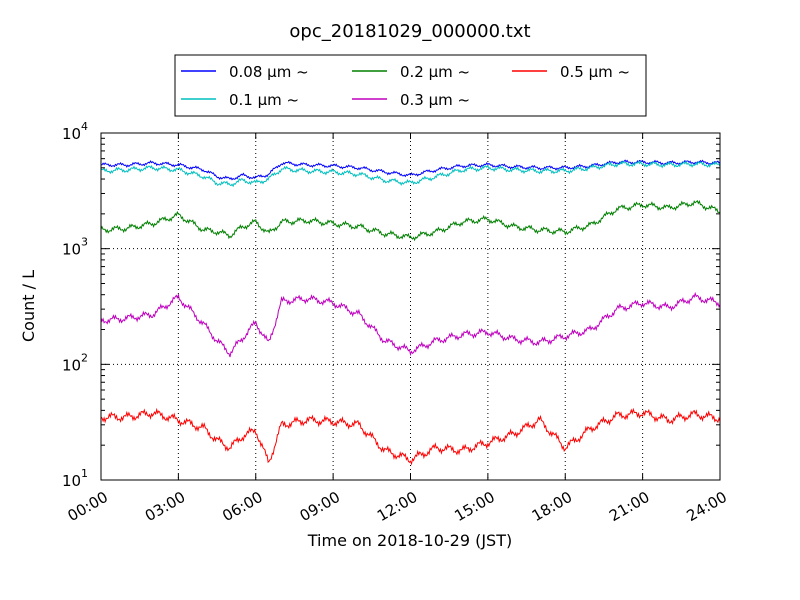  Describe the element at coordinates (320, 506) in the screenshot. I see `x-tick-label: 09:00` at that location.